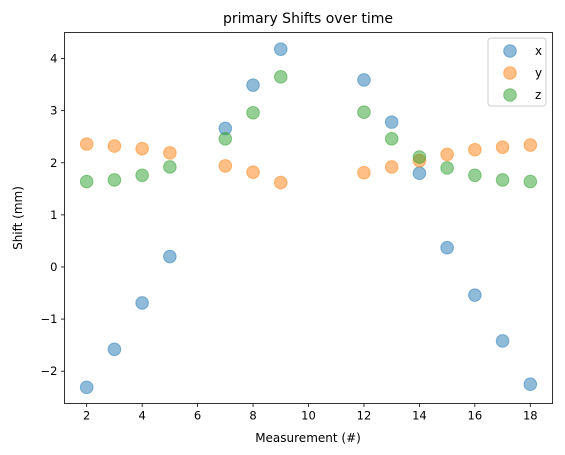  I want to click on legend: xyz, so click(517, 72).